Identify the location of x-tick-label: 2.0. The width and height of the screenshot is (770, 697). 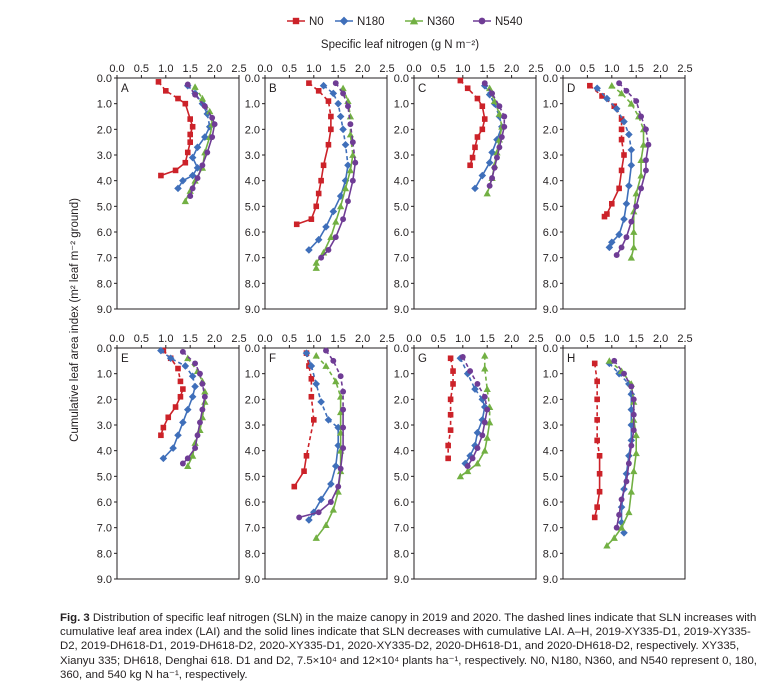
(511, 69).